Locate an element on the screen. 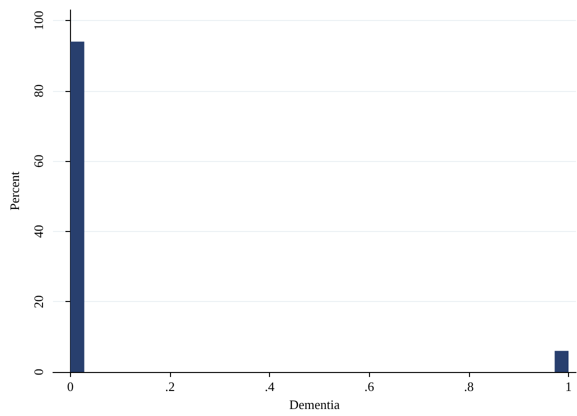 The width and height of the screenshot is (577, 416). y-tick-label: 80 is located at coordinates (38, 91).